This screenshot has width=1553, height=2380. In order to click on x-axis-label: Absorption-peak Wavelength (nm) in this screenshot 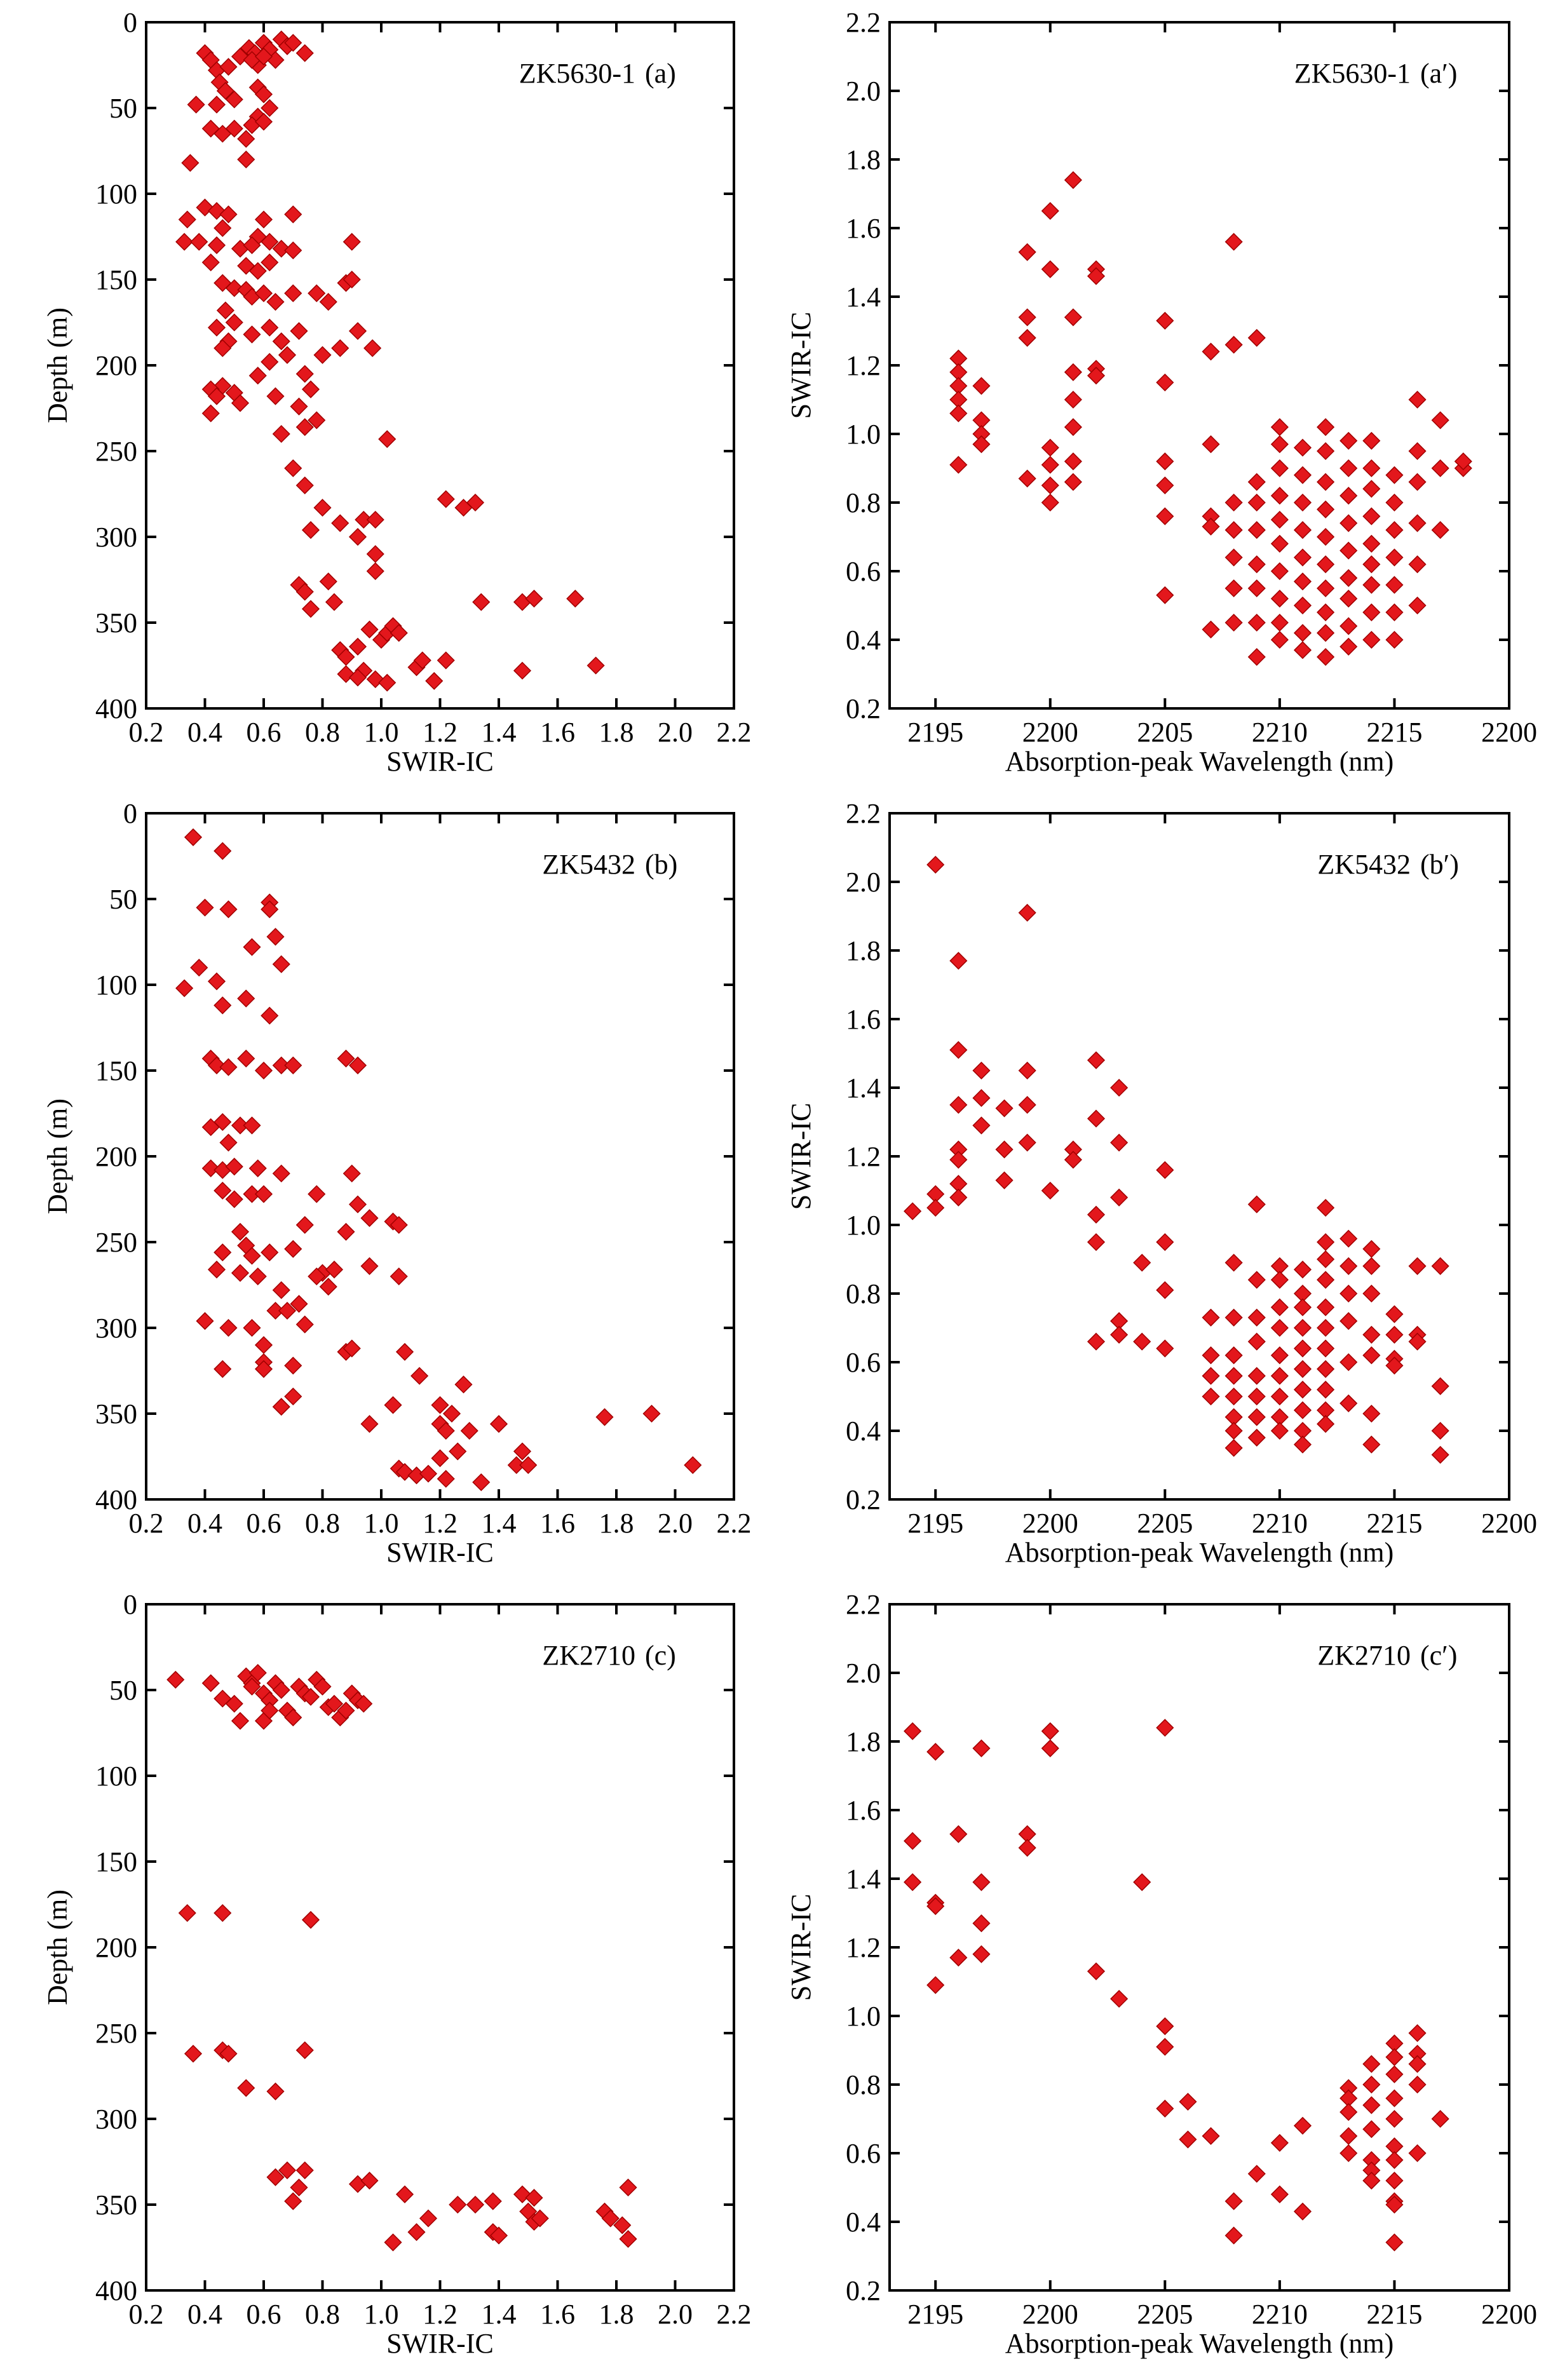, I will do `click(1199, 2344)`.